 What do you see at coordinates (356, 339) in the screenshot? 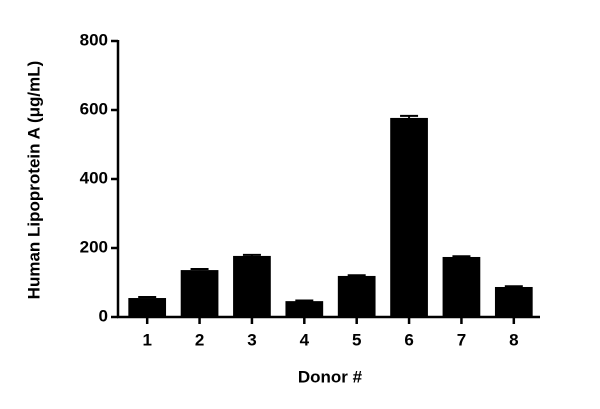
I see `x-tick-label: 5` at bounding box center [356, 339].